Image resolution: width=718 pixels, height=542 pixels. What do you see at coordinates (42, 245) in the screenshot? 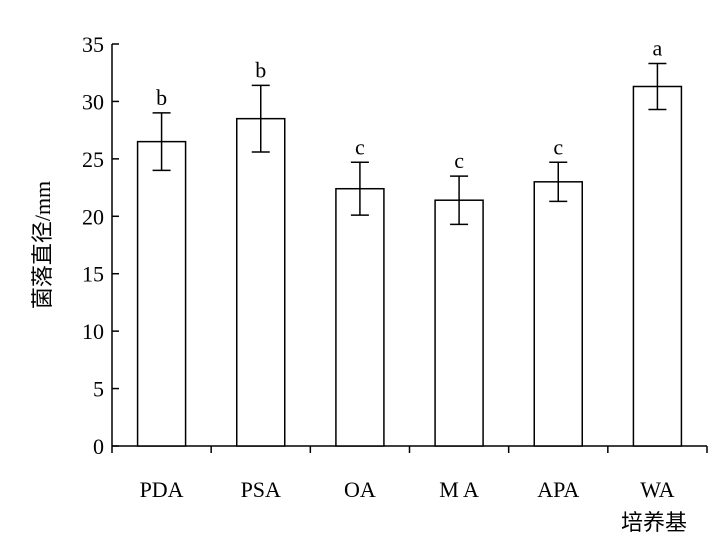
I see `y-axis-title: 菌落直径/mm` at bounding box center [42, 245].